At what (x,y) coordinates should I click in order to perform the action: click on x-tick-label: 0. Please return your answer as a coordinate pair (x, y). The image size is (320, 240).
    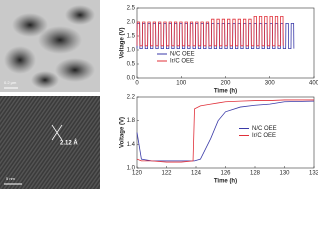
    Looking at the image, I should click on (137, 84).